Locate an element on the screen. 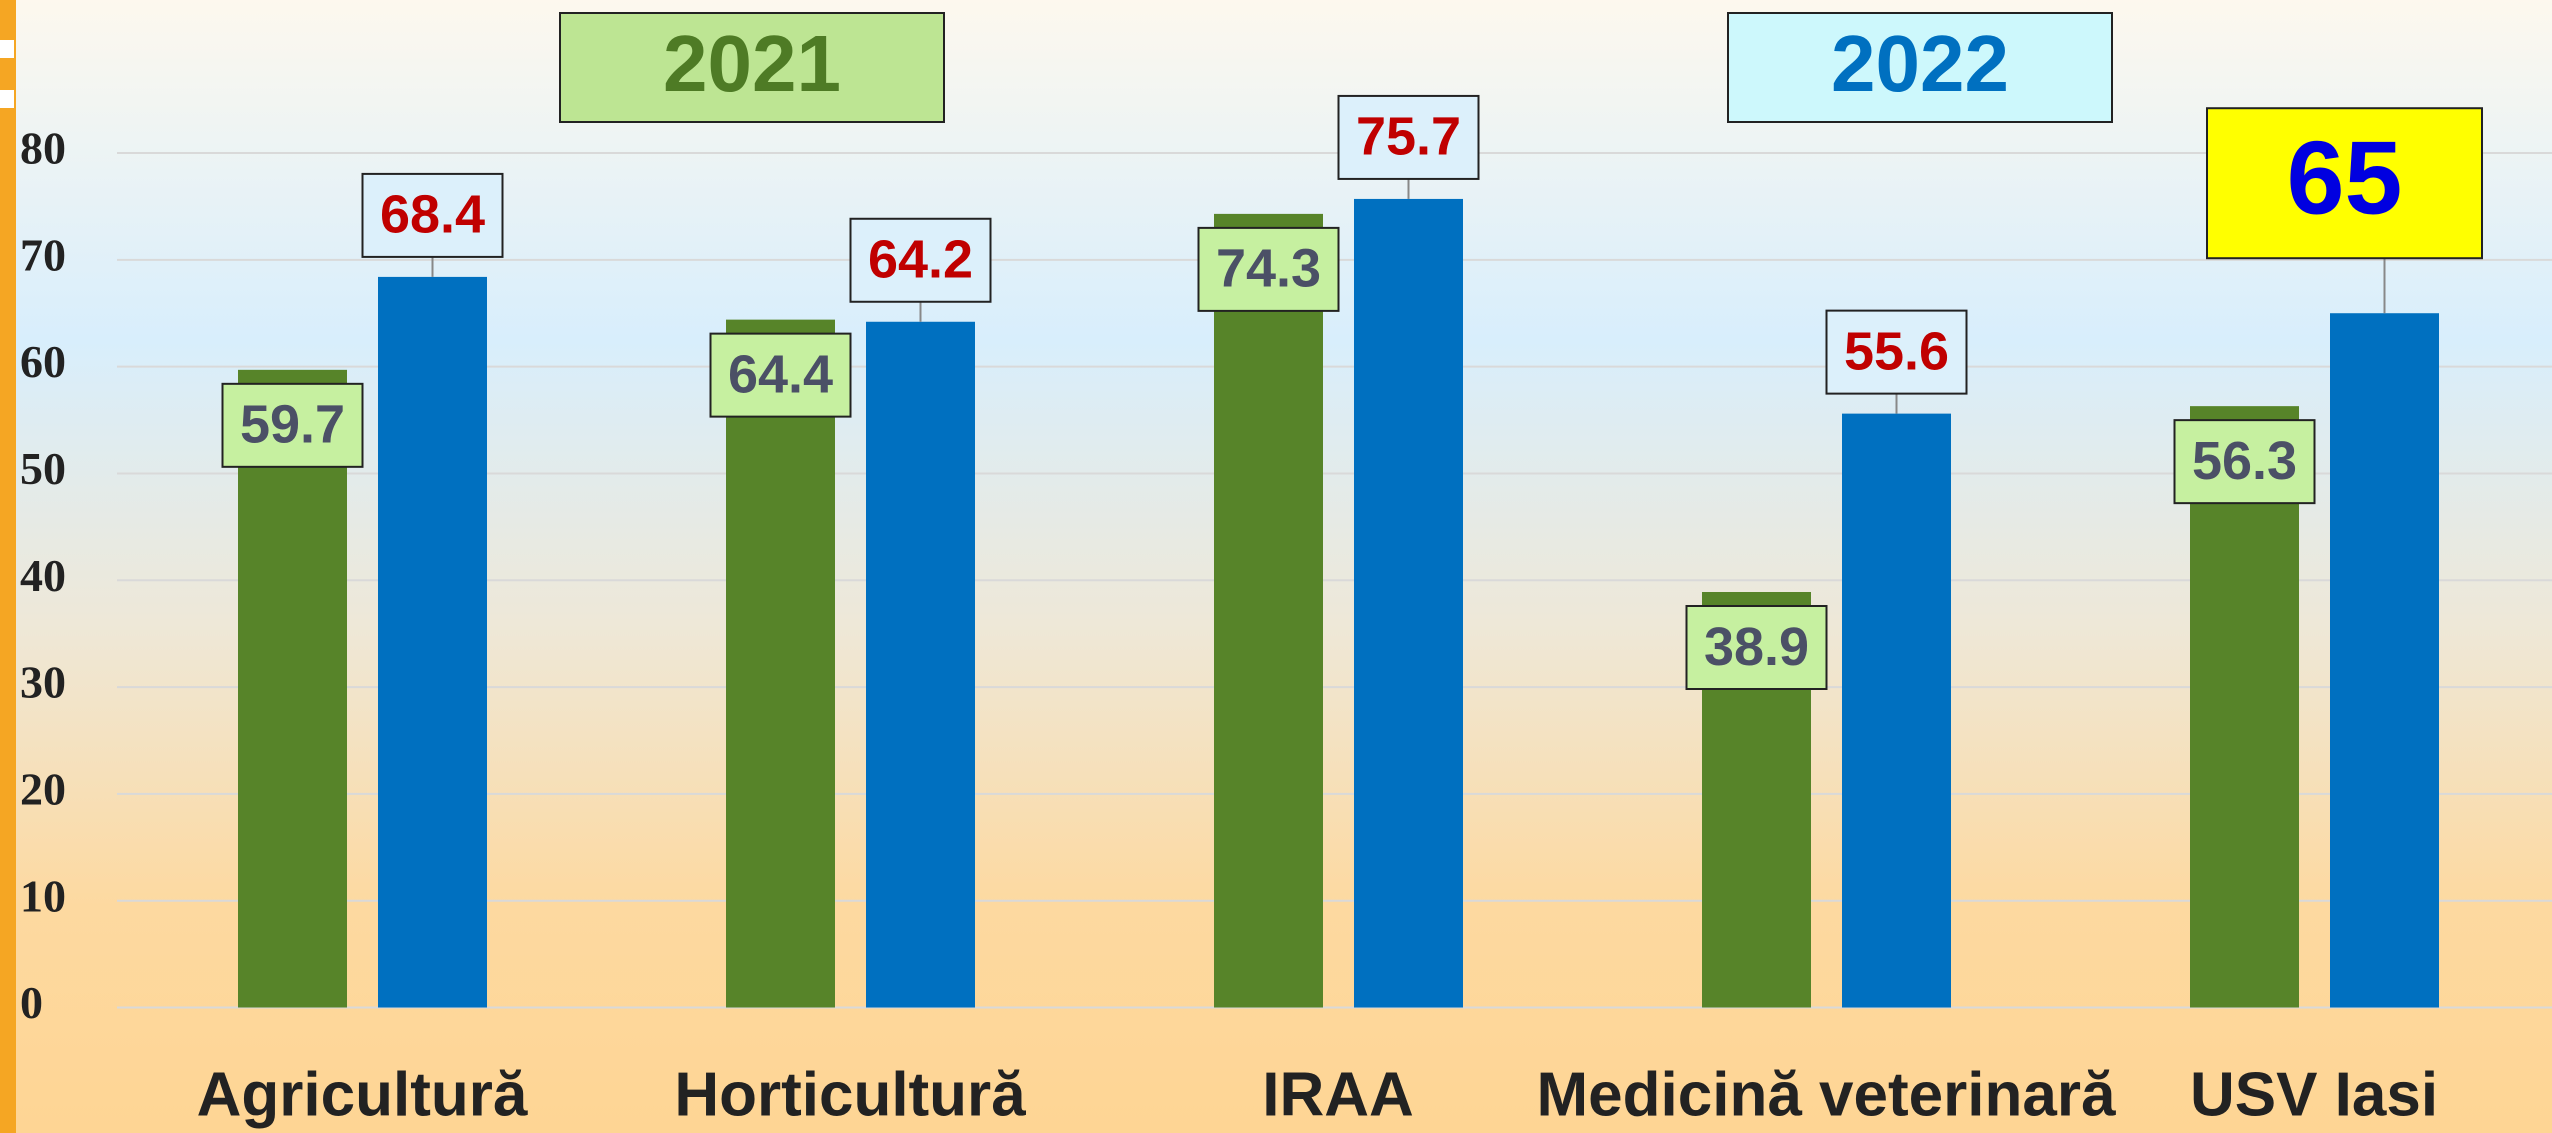 Image resolution: width=2552 pixels, height=1133 pixels. value-label: 55.6 is located at coordinates (1896, 351).